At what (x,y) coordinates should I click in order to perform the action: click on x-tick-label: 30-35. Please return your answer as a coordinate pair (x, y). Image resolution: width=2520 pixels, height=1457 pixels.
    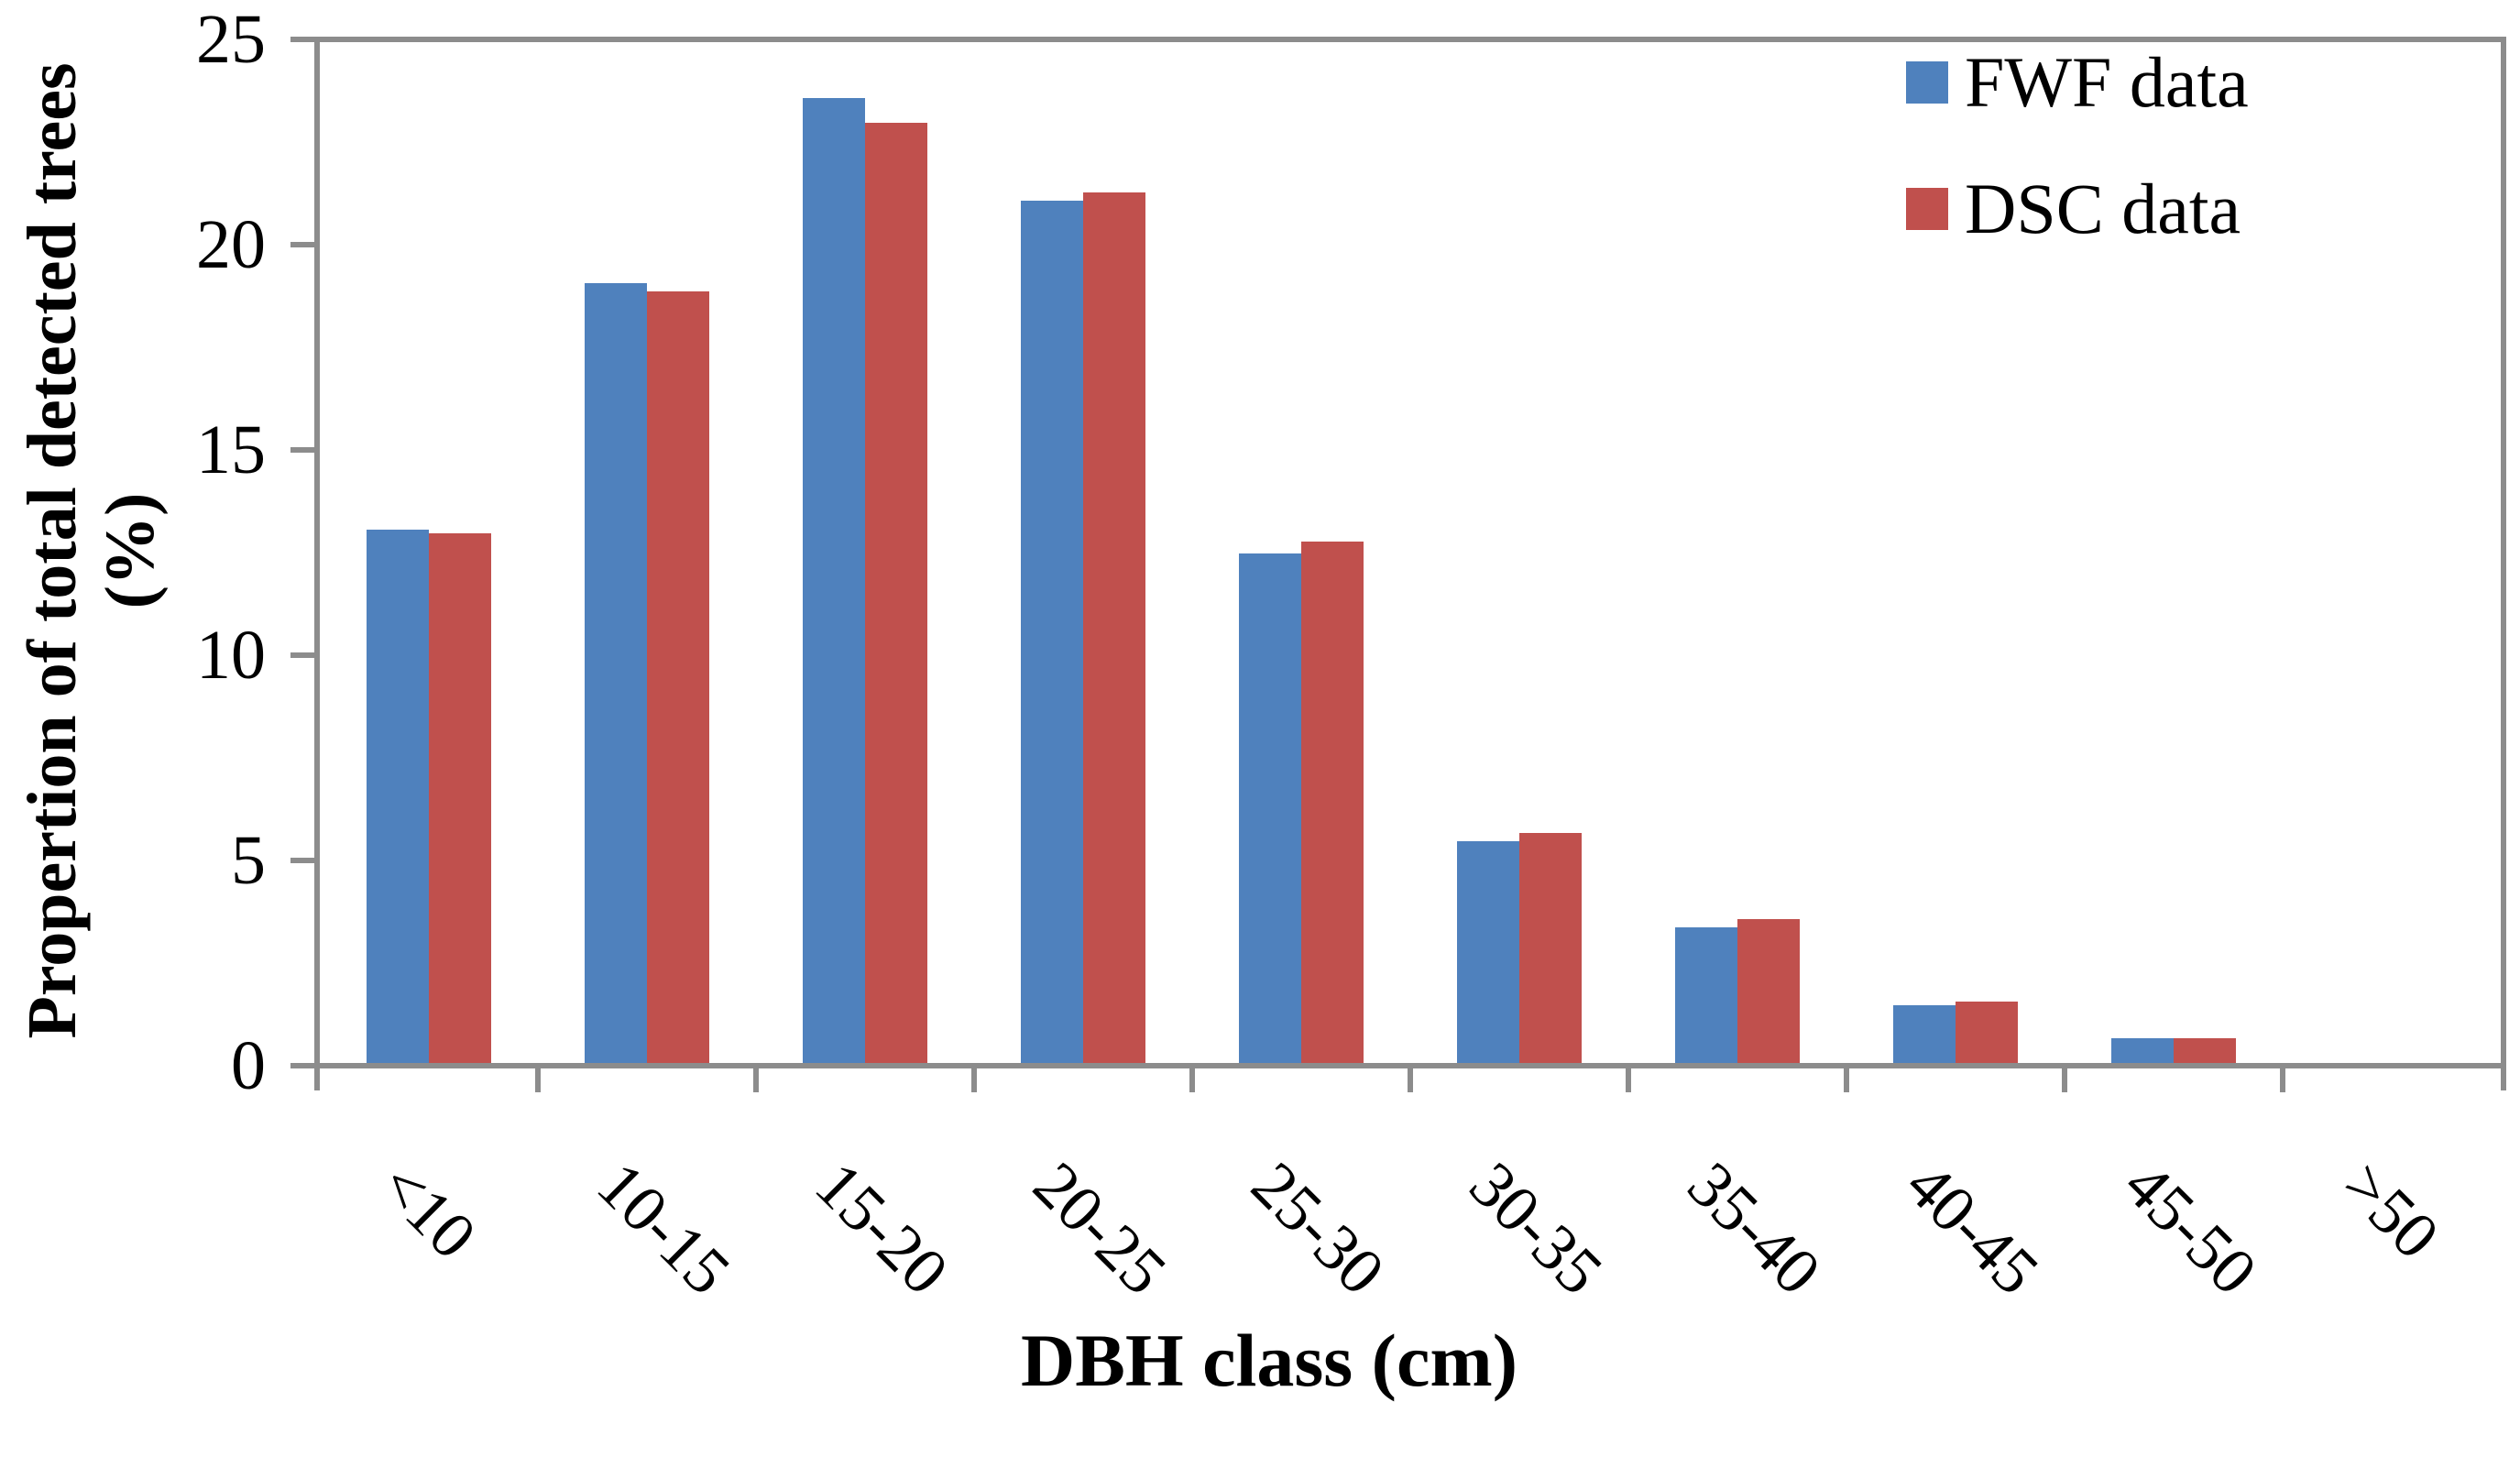
    Looking at the image, I should click on (1536, 1228).